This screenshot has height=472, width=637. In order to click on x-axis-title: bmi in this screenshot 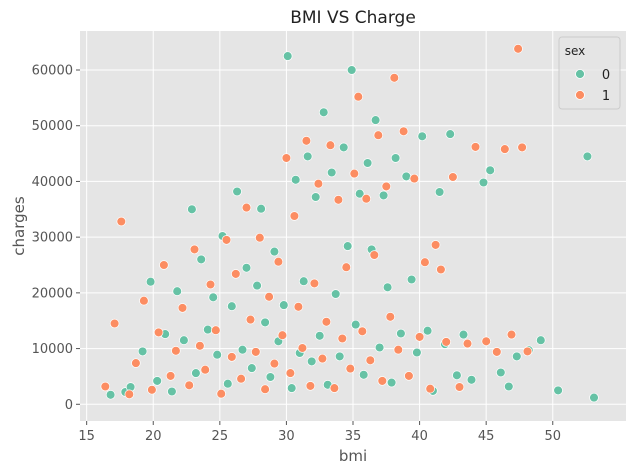, I will do `click(353, 456)`.